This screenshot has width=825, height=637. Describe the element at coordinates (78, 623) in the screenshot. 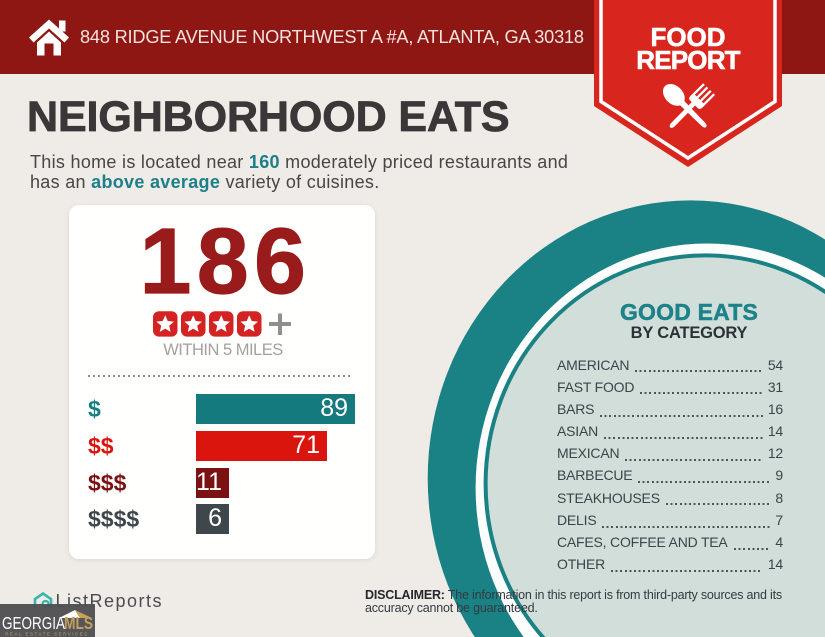

I see `svg-text: MLS` at that location.